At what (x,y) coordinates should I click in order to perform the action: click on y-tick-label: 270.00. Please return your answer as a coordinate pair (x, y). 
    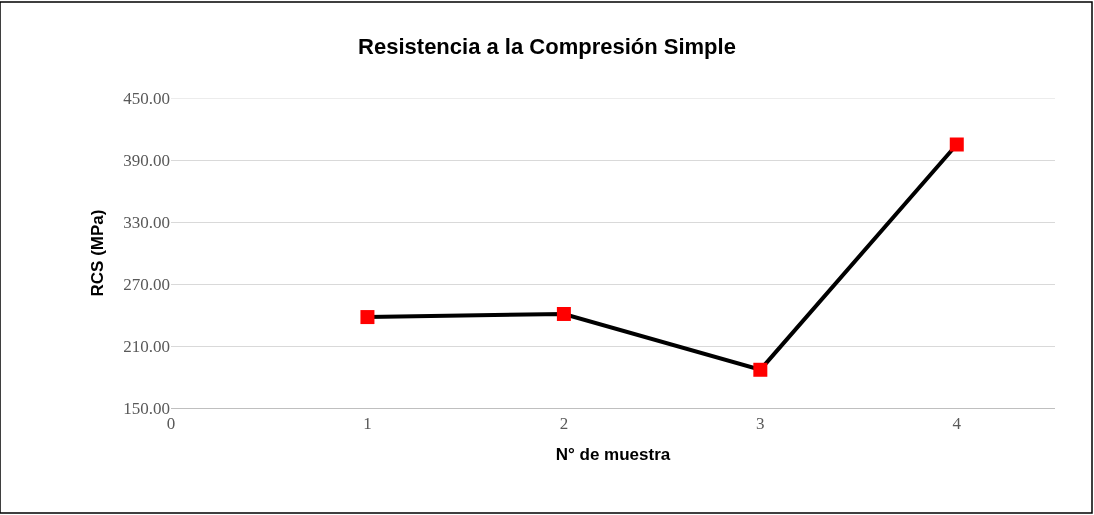
    Looking at the image, I should click on (146, 284).